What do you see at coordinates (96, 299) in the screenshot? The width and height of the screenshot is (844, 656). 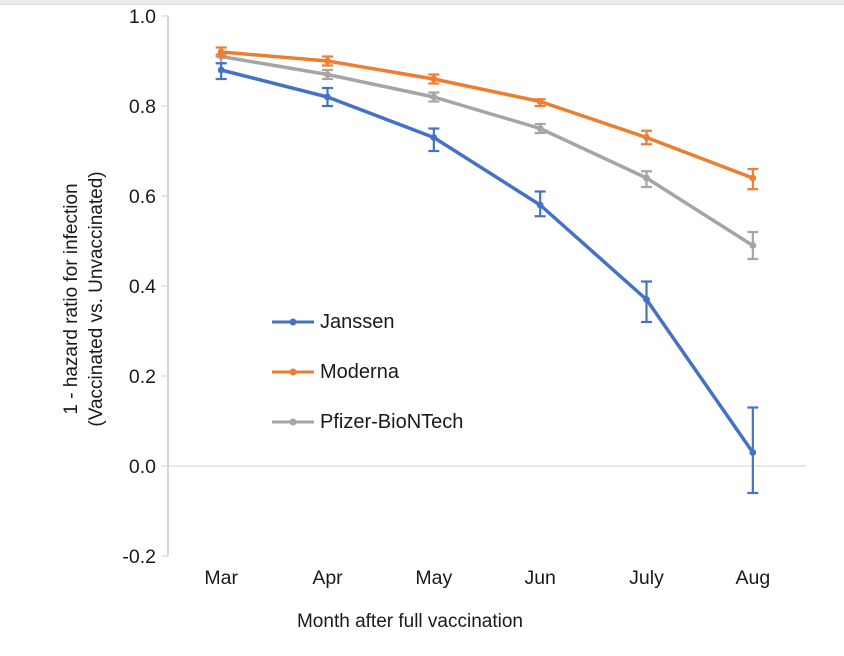 I see `y-axis-title-line2: (Vaccinated vs. Unvaccinated)` at bounding box center [96, 299].